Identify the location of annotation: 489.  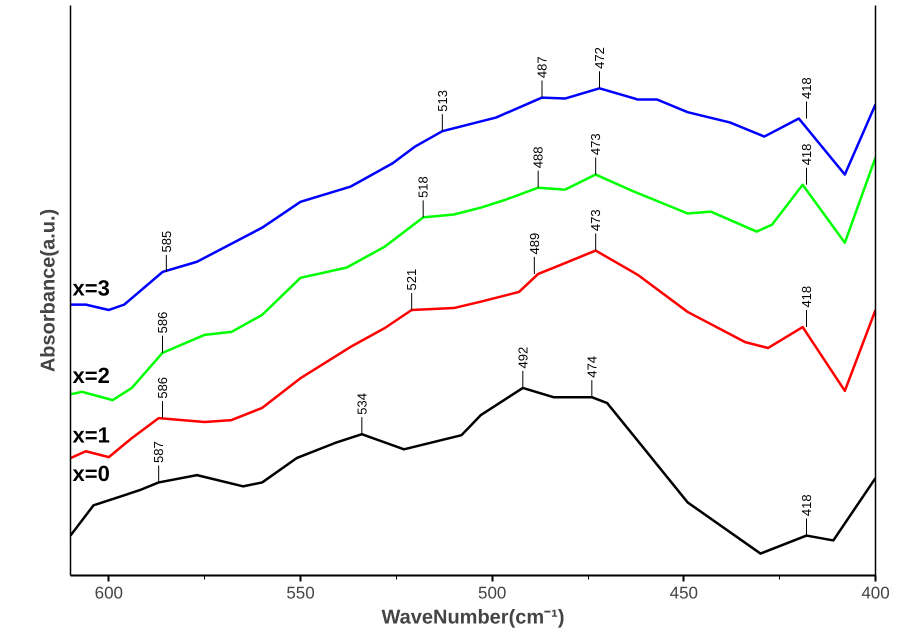
(534, 243).